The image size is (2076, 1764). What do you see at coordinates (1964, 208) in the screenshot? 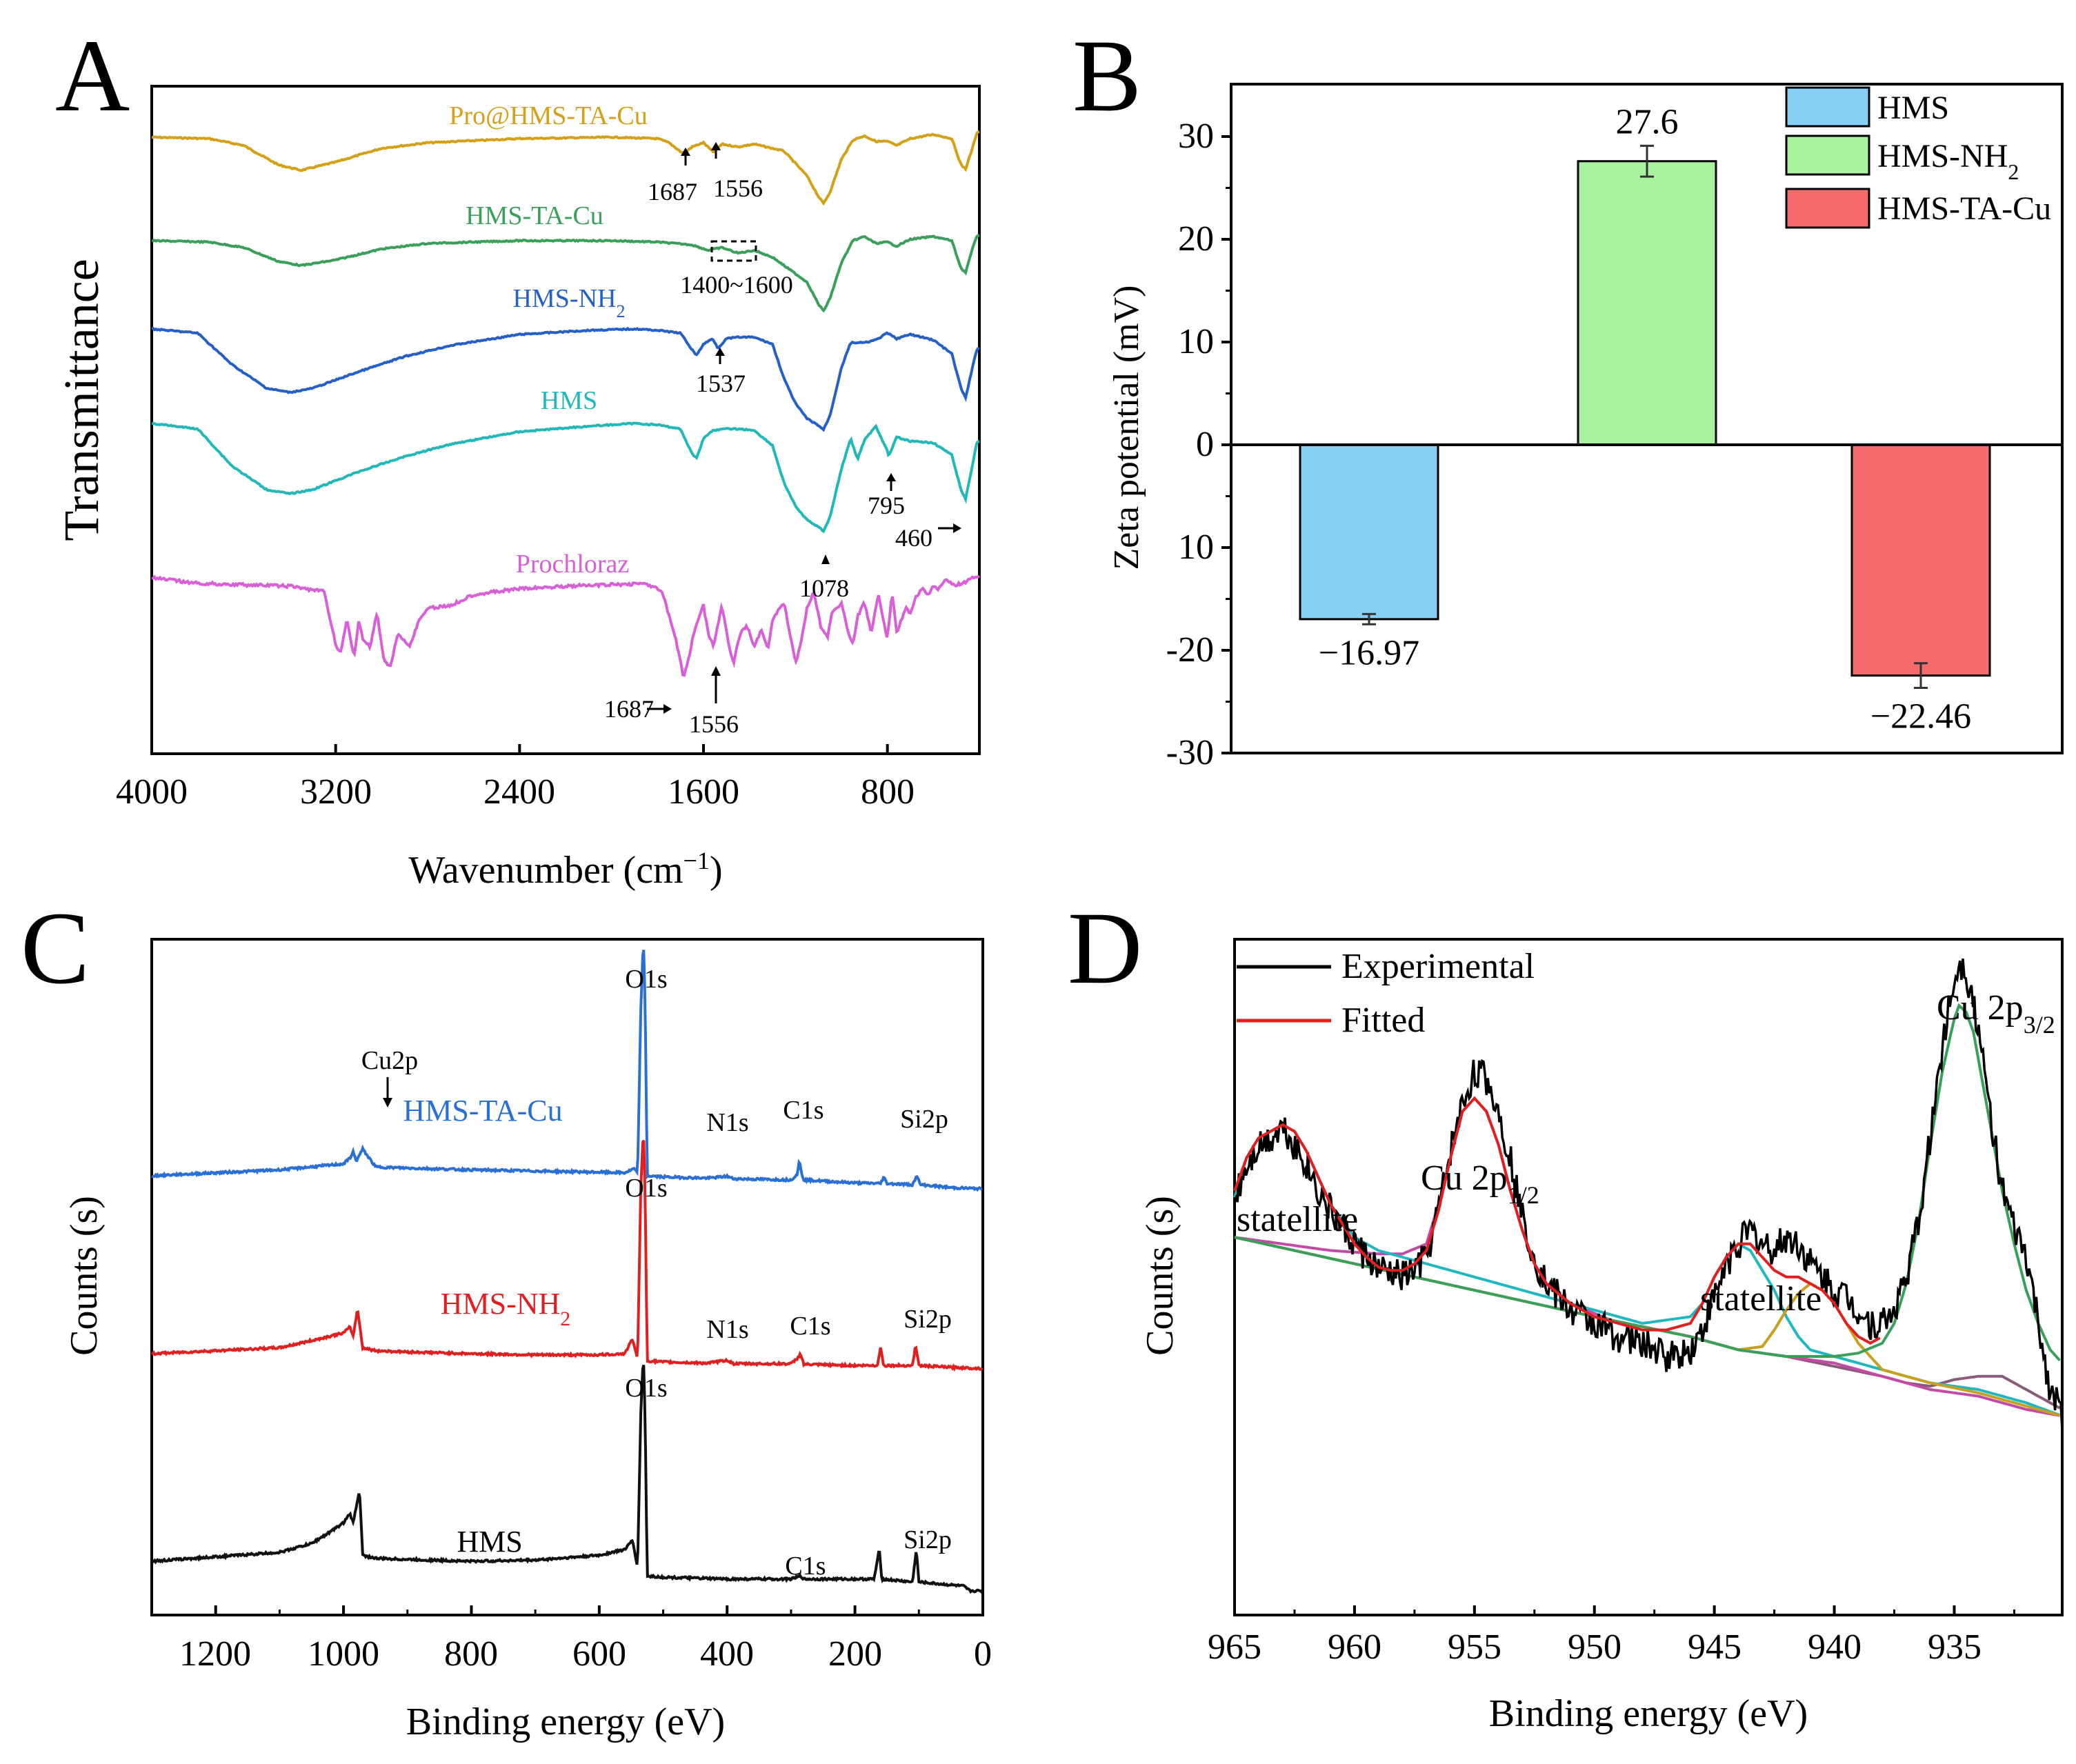
I see `b-legend-label-hms-ta-cu: HMS-TA-Cu` at bounding box center [1964, 208].